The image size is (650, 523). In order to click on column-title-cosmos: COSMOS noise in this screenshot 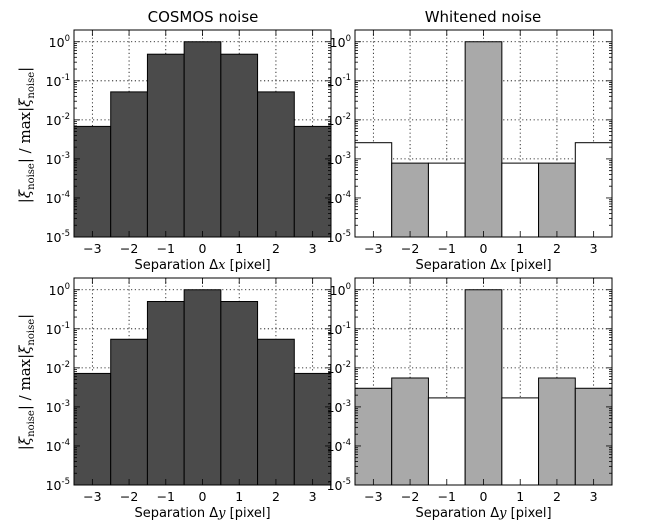, I will do `click(203, 17)`.